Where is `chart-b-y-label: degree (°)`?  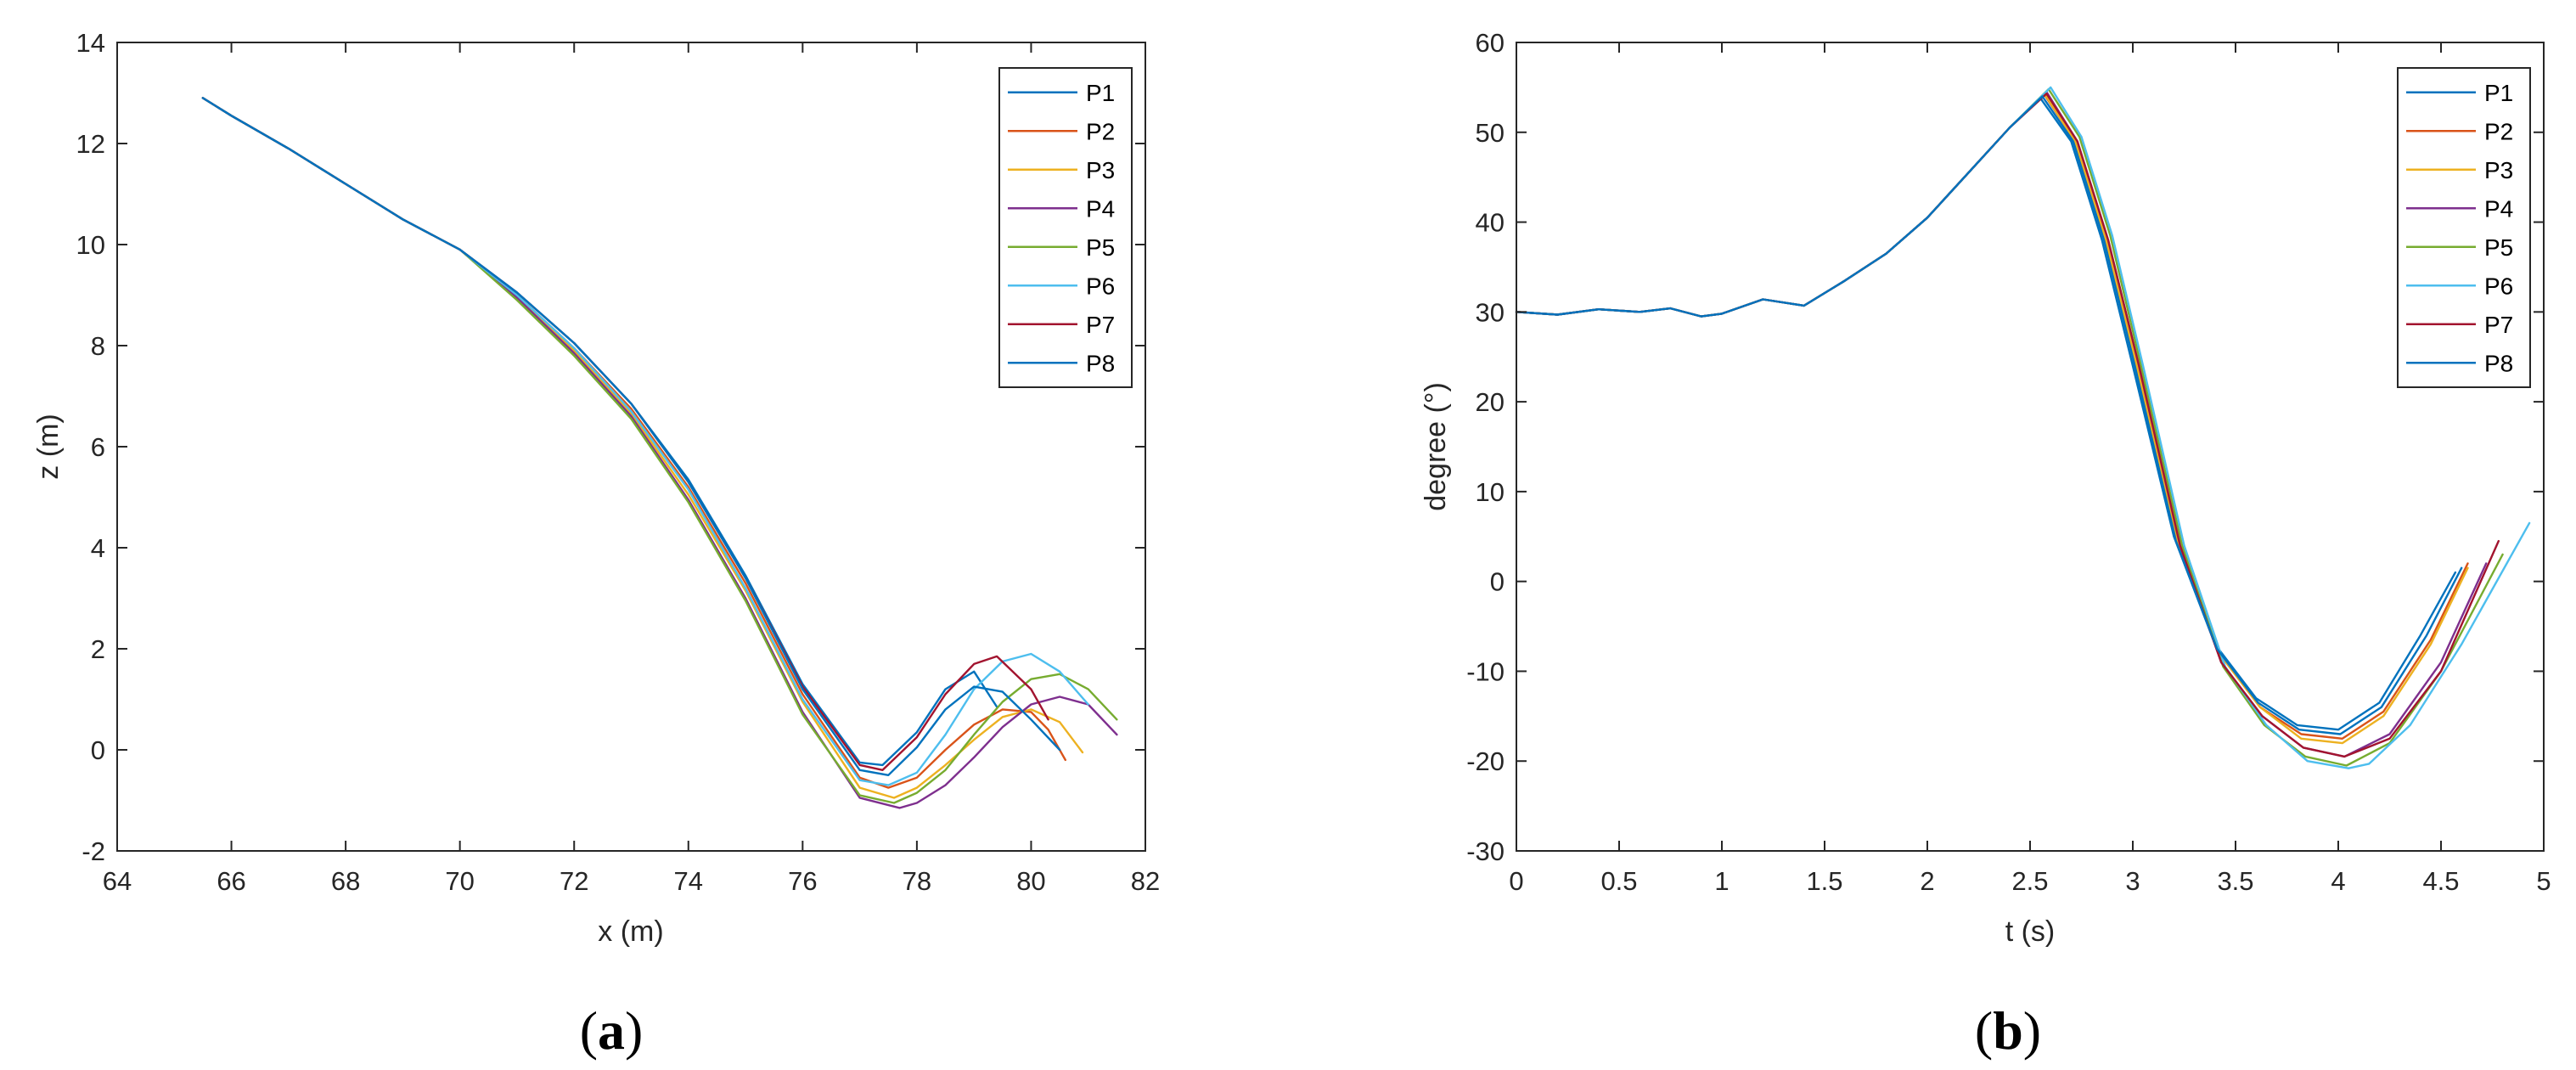 chart-b-y-label: degree (°) is located at coordinates (1436, 446).